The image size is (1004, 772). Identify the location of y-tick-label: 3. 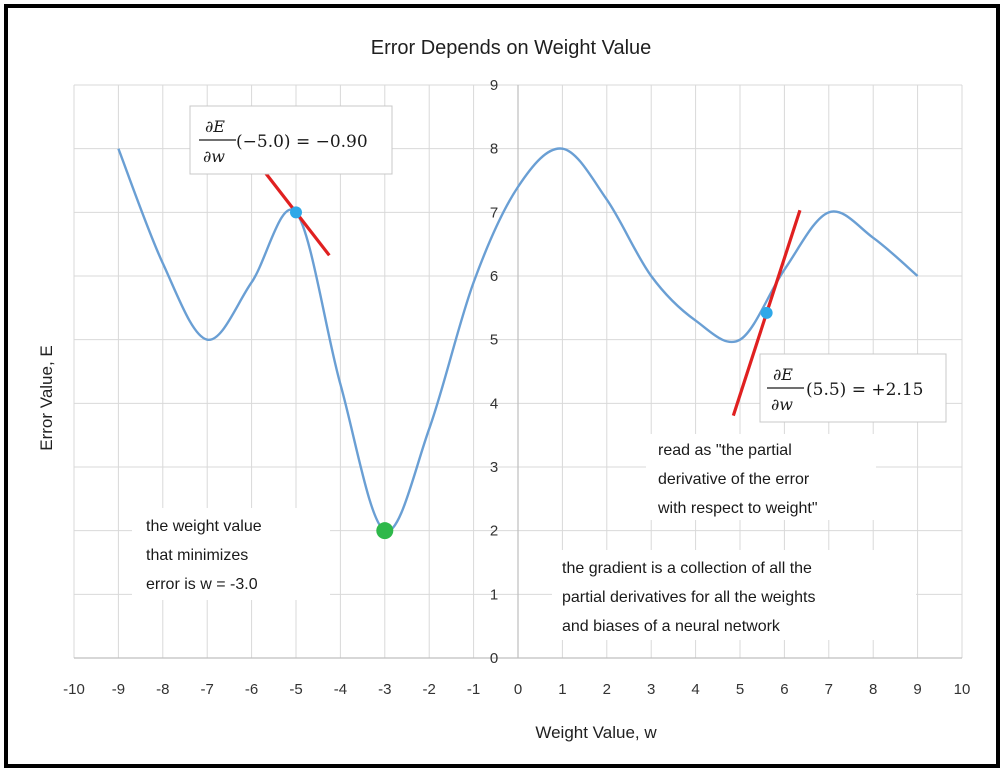
(494, 467).